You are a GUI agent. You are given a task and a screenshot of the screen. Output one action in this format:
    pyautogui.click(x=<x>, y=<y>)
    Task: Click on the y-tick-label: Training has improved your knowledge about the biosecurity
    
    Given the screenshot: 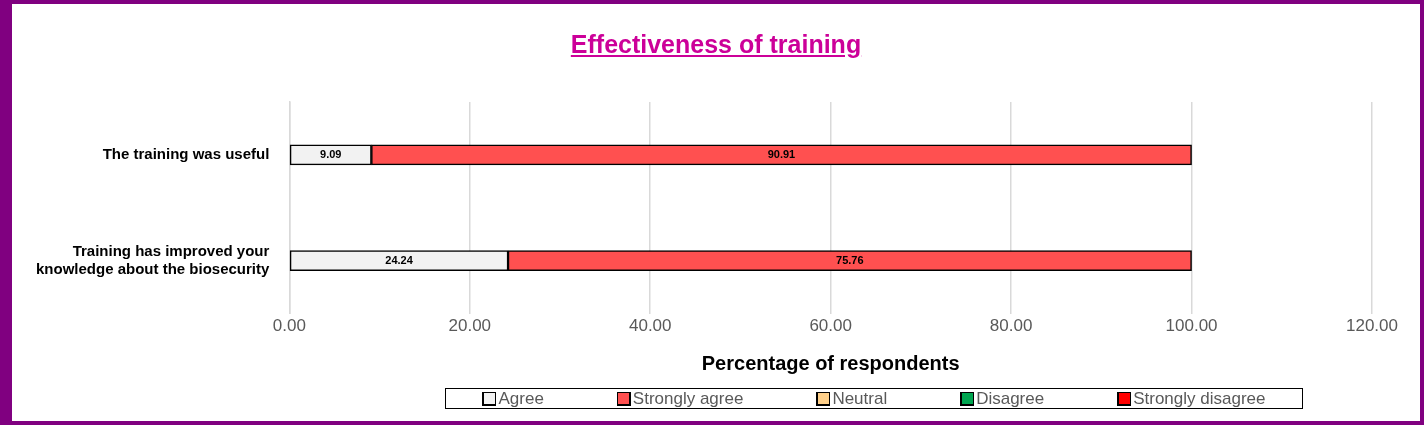 What is the action you would take?
    pyautogui.click(x=153, y=259)
    